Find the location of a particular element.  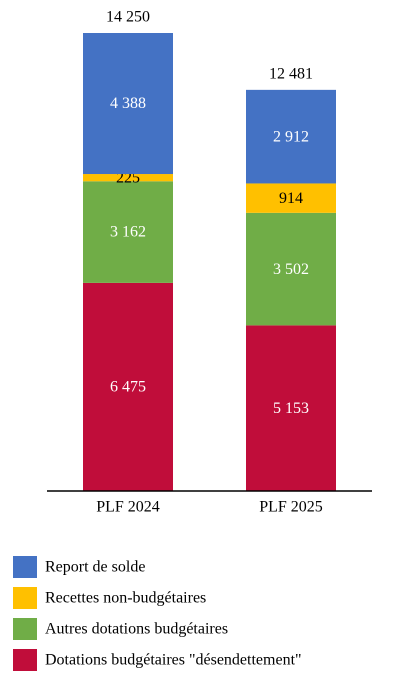

value-label: 5 153 is located at coordinates (291, 408).